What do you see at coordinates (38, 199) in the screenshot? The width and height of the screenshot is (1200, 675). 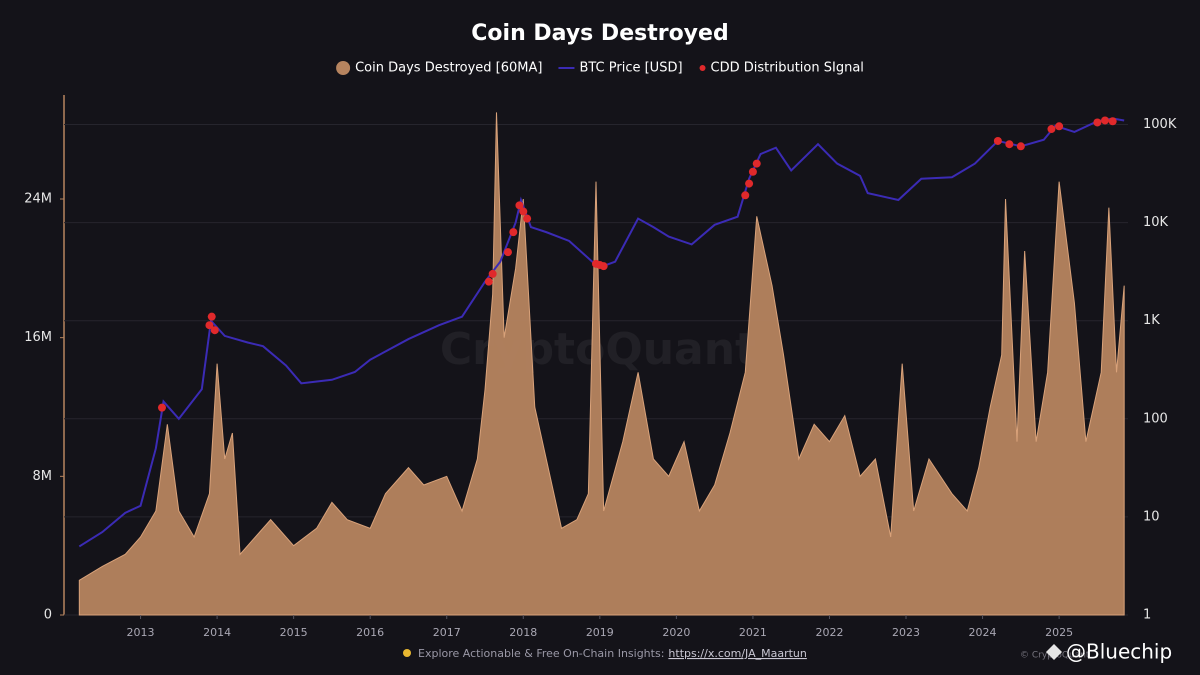 I see `y-tick-label: 24M` at bounding box center [38, 199].